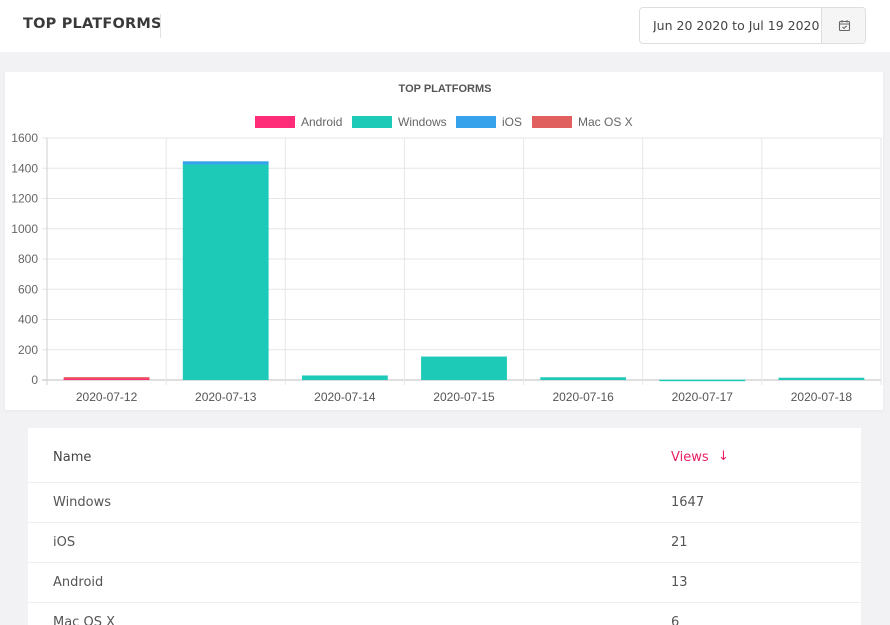 This screenshot has height=625, width=890. Describe the element at coordinates (24, 138) in the screenshot. I see `y-tick-label: 1600` at that location.